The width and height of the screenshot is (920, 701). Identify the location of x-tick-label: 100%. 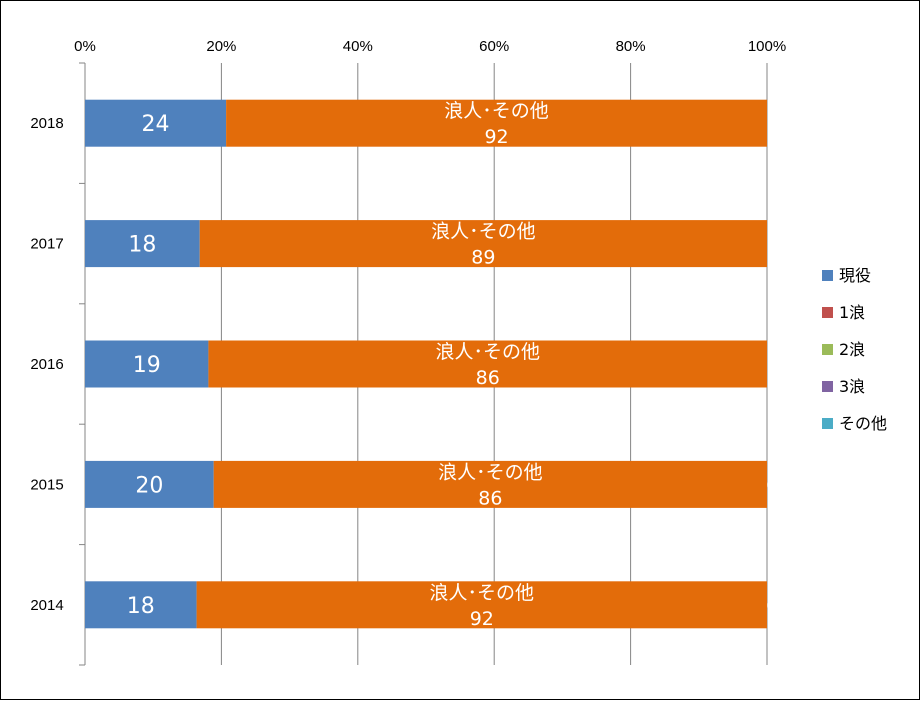
(767, 46).